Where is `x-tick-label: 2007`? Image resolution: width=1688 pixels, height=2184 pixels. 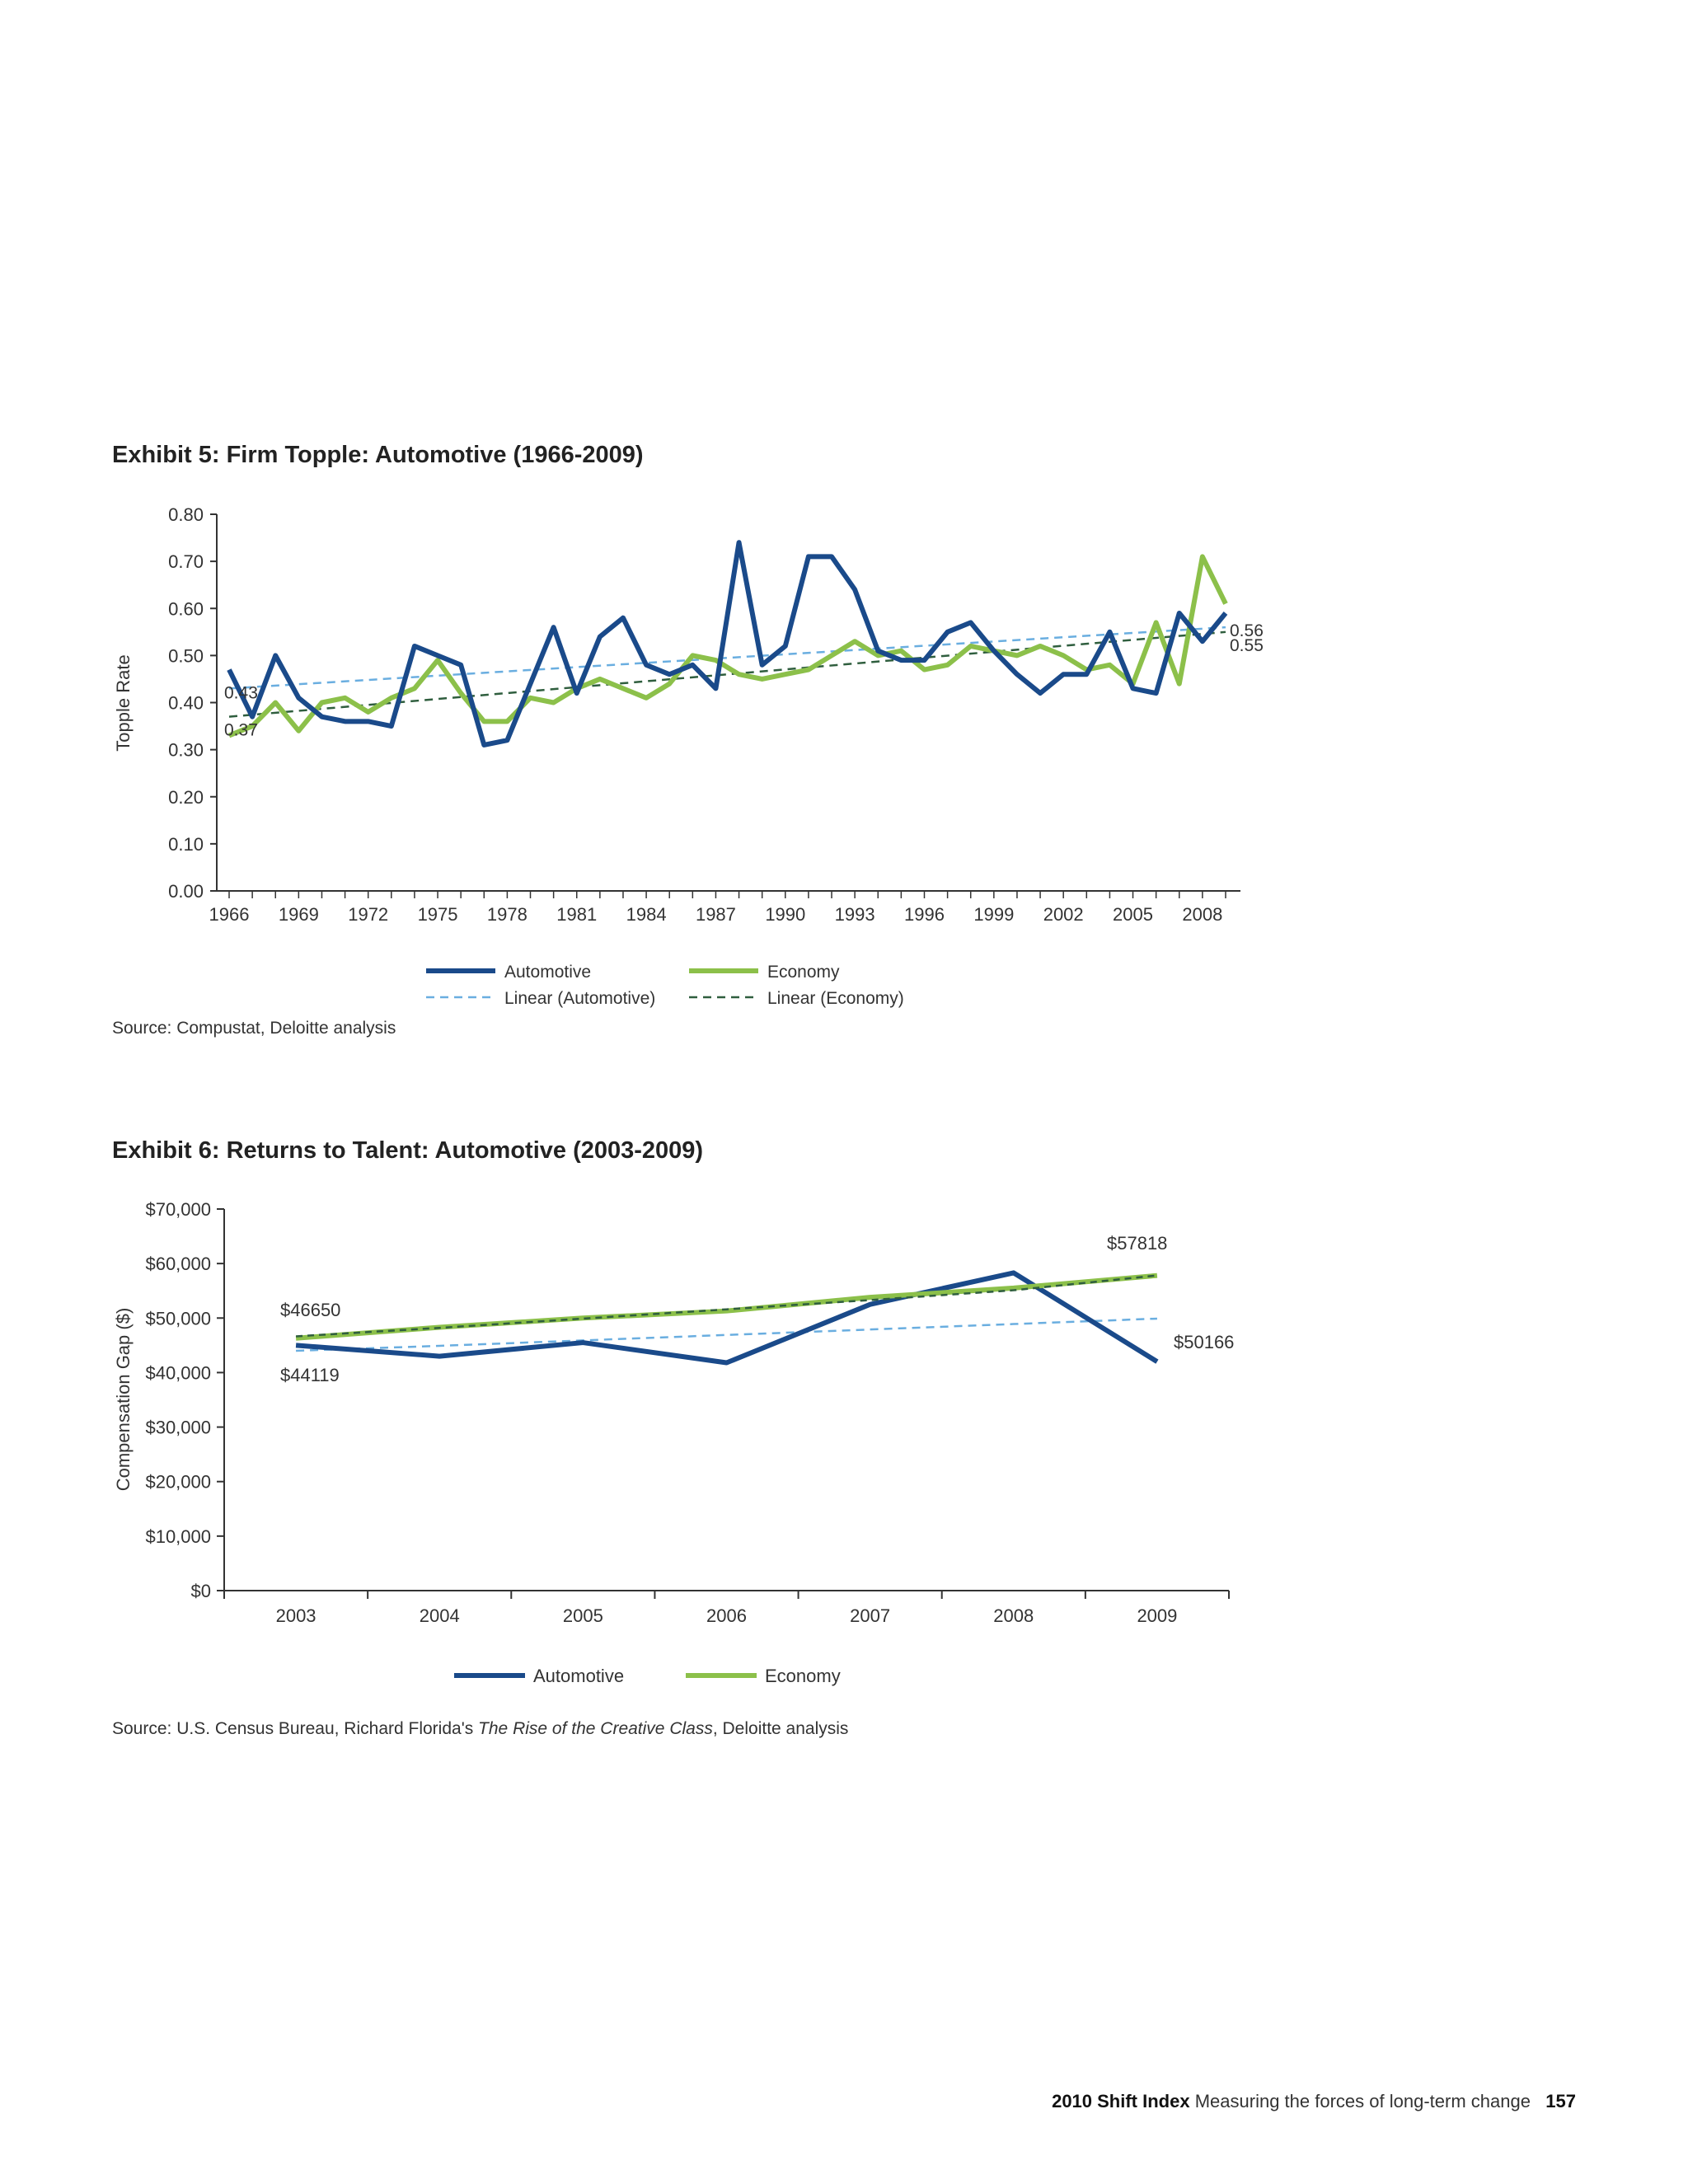 x-tick-label: 2007 is located at coordinates (870, 1615).